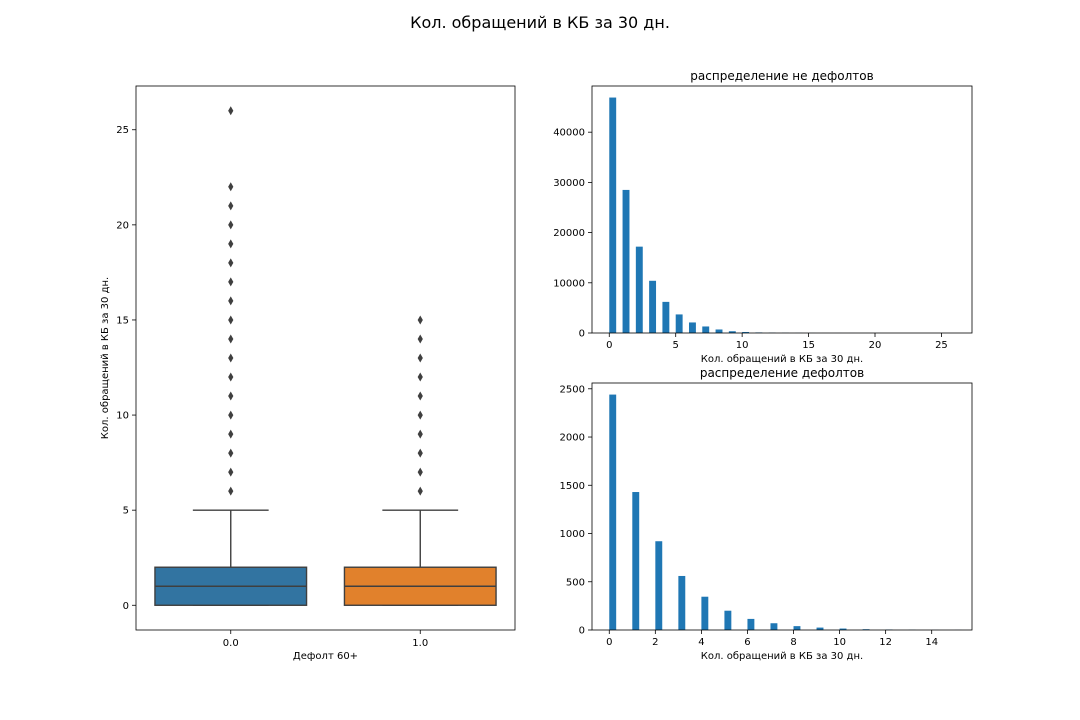  Describe the element at coordinates (420, 643) in the screenshot. I see `boxplot-x-tick-label: 1.0` at that location.